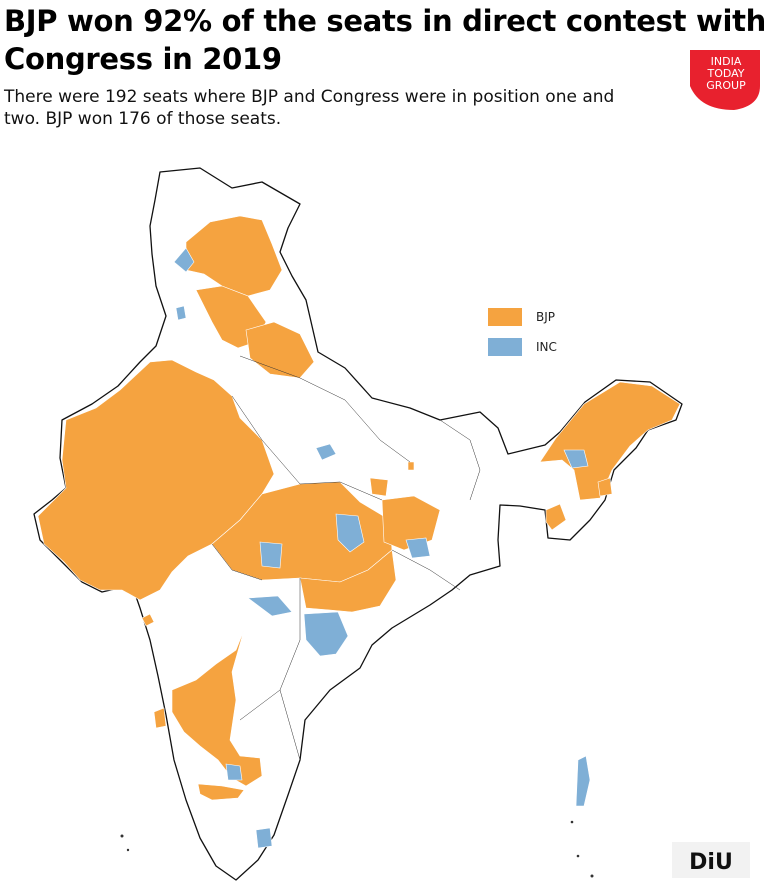  I want to click on legend-swatch-inc, so click(505, 347).